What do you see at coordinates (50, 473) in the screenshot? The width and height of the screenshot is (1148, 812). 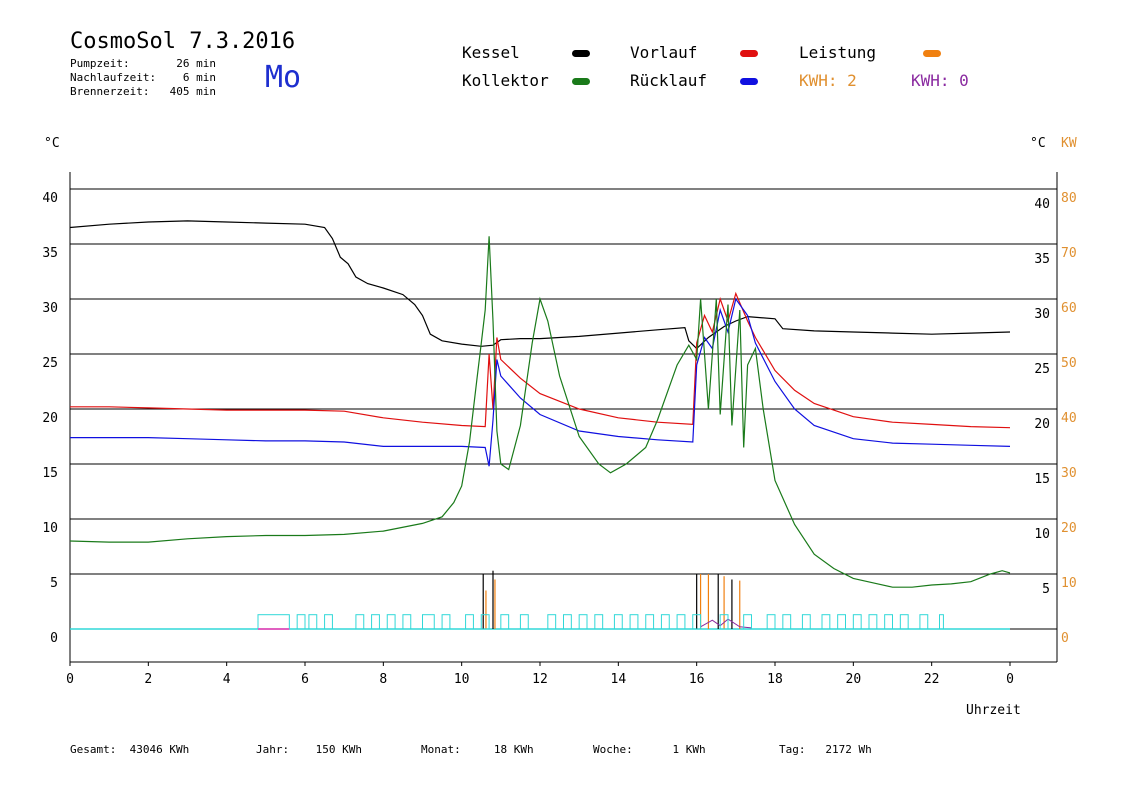 I see `y-tick-label-left: 15` at bounding box center [50, 473].